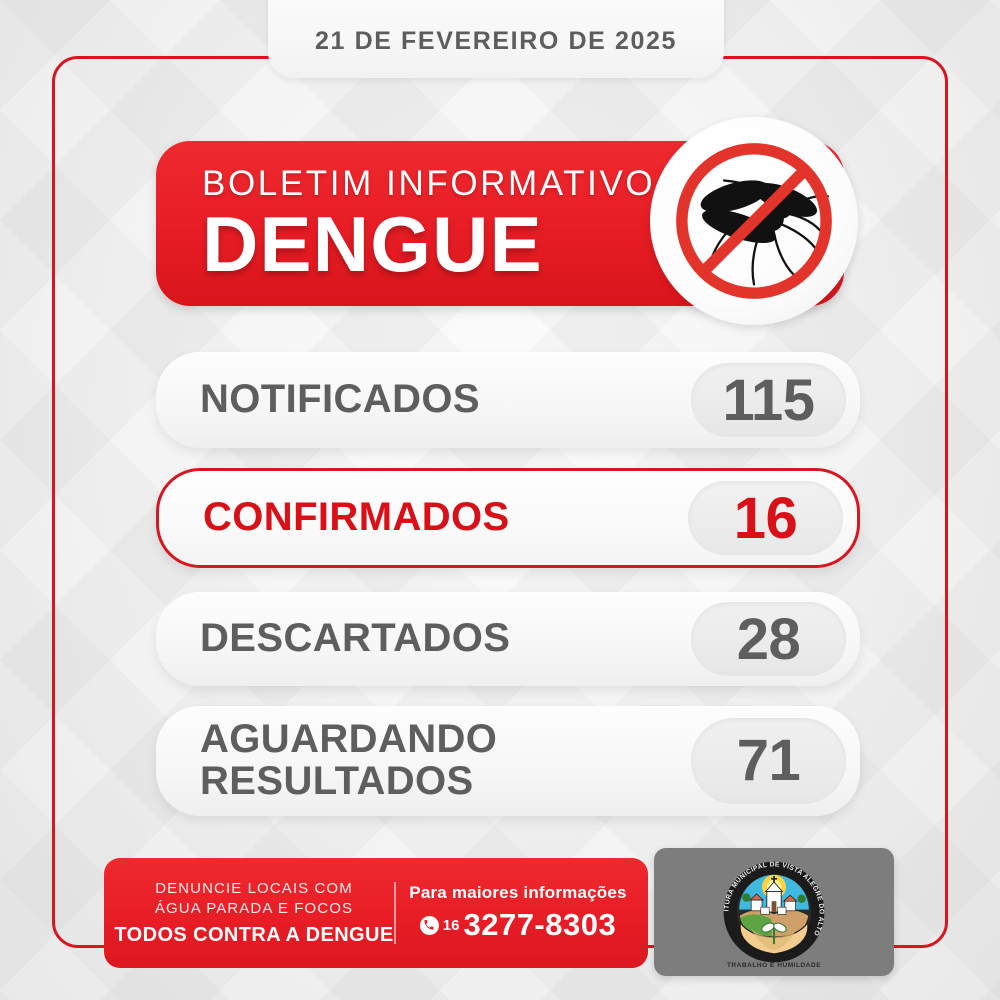 The width and height of the screenshot is (1000, 1000). Describe the element at coordinates (337, 781) in the screenshot. I see `stat-label-line2: RESULTADOS` at that location.